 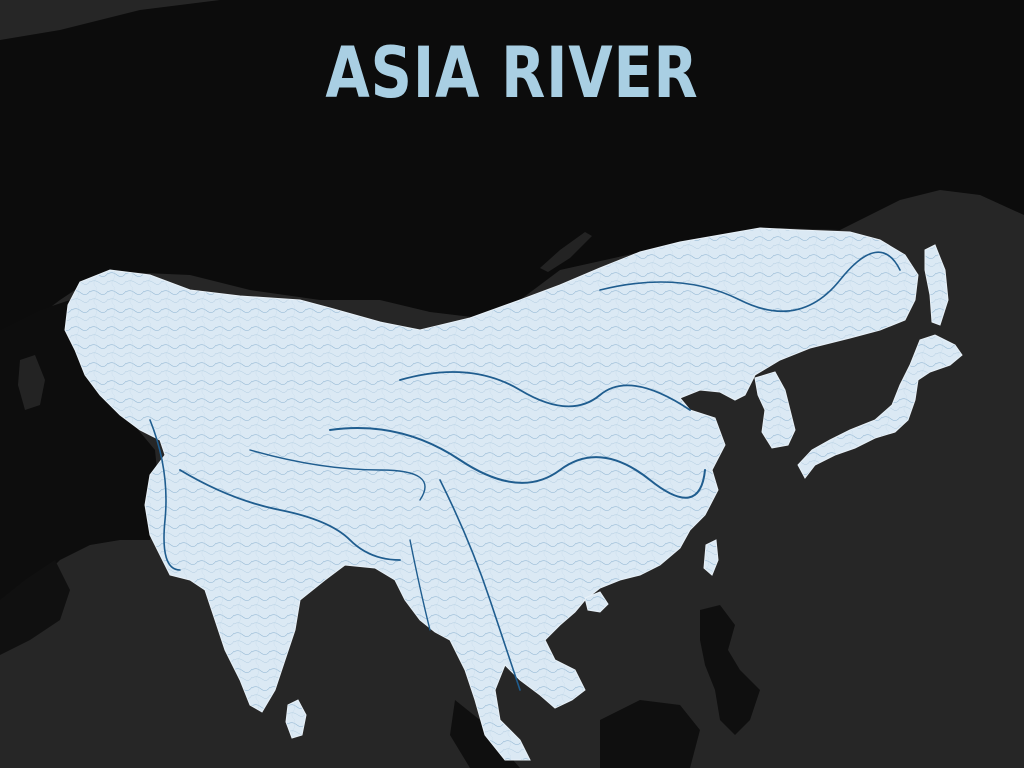 I want to click on sakhalin-island, so click(x=936, y=285).